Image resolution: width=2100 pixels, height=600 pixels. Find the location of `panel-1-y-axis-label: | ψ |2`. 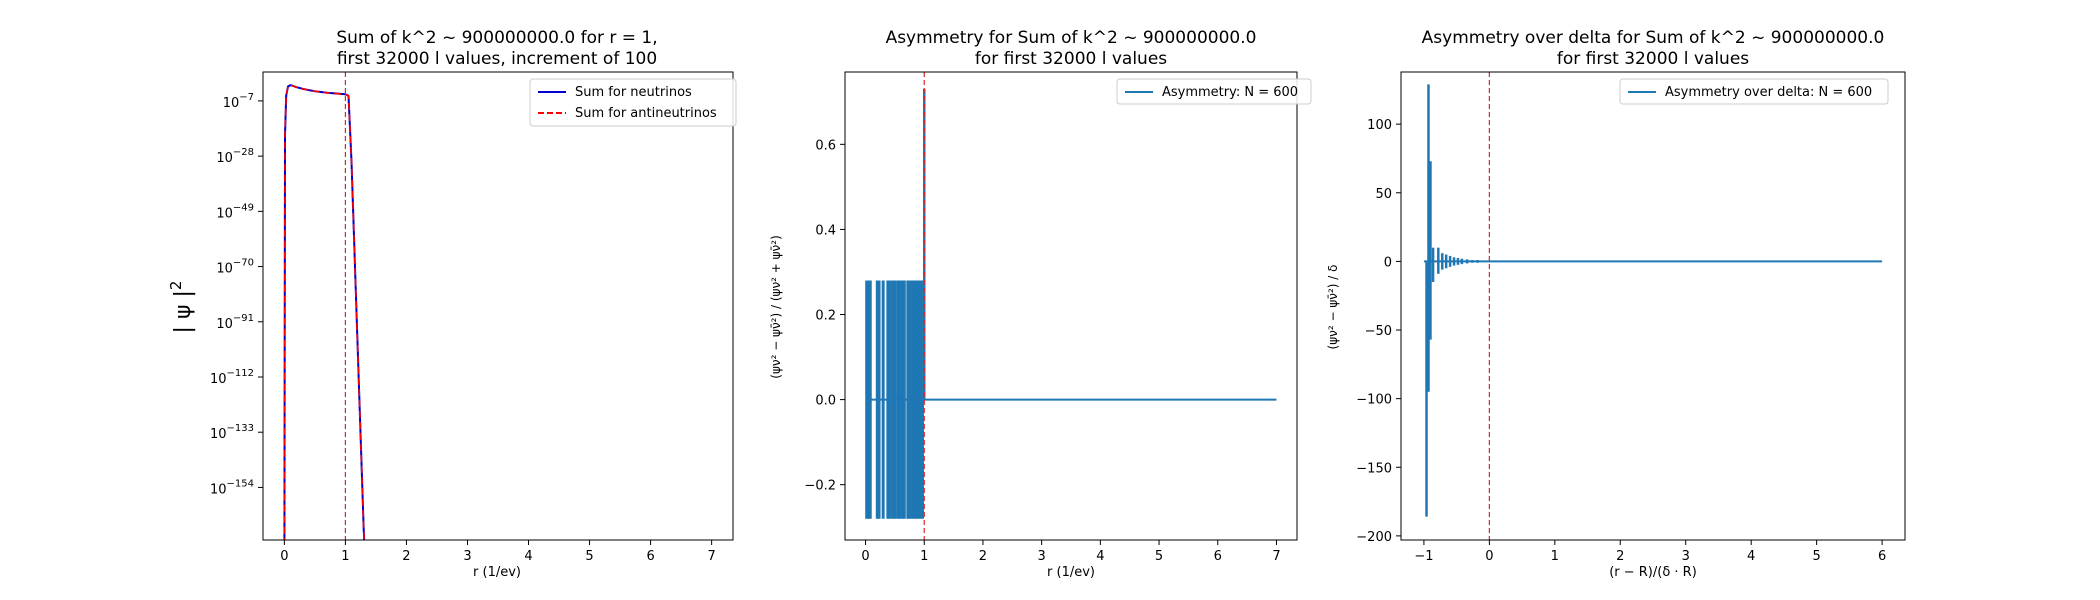

panel-1-y-axis-label: | ψ |2 is located at coordinates (181, 307).